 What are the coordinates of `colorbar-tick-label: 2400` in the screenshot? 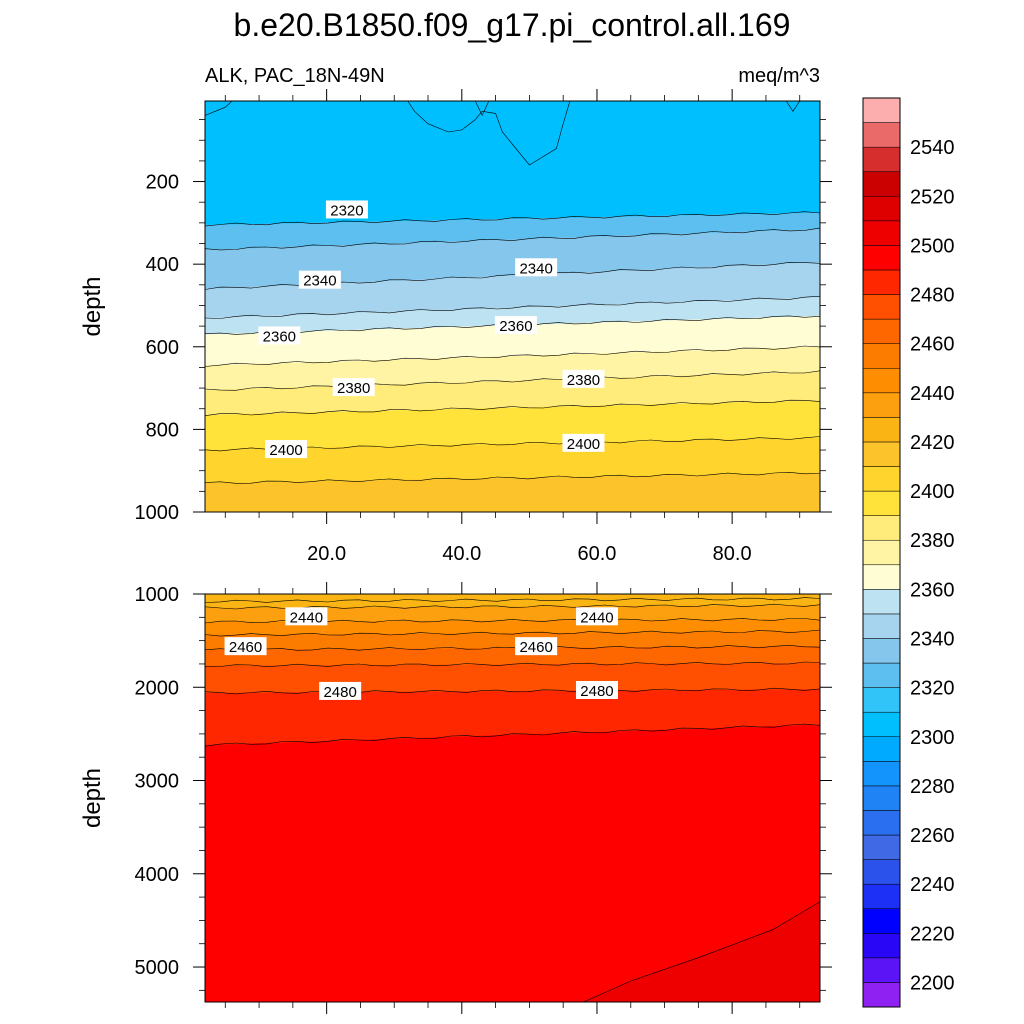 It's located at (932, 492).